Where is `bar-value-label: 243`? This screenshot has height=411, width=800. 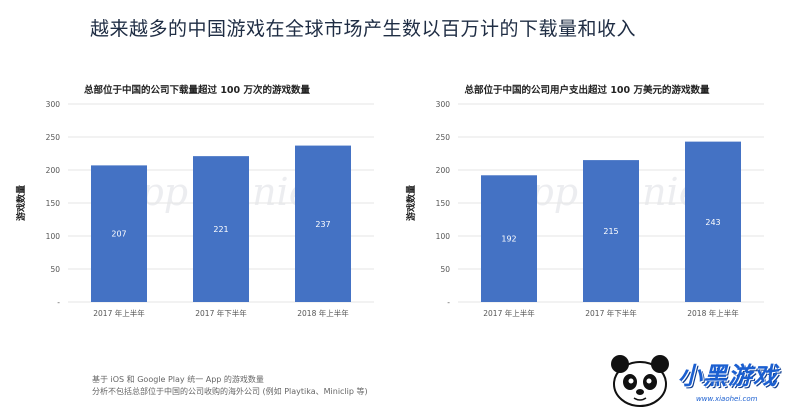 bar-value-label: 243 is located at coordinates (712, 222).